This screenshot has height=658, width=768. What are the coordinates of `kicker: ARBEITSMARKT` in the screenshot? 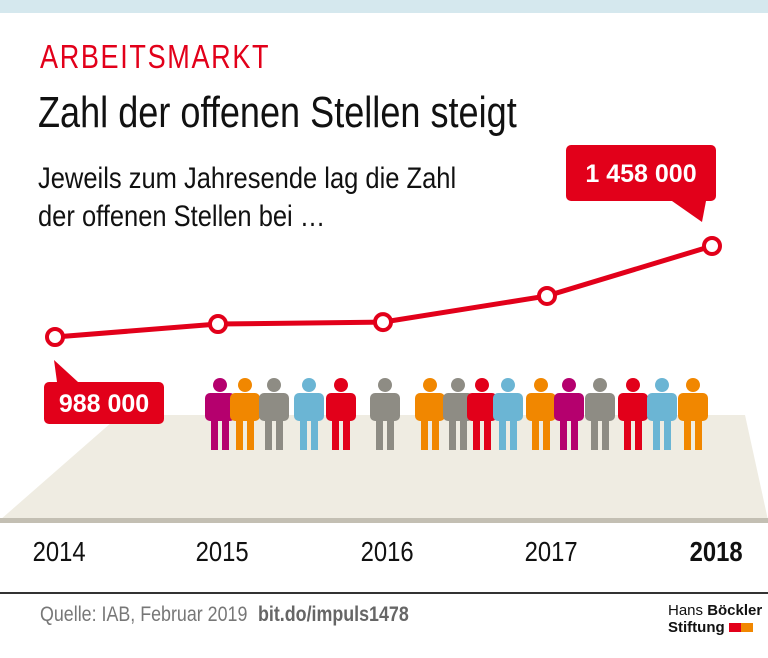 It's located at (155, 56).